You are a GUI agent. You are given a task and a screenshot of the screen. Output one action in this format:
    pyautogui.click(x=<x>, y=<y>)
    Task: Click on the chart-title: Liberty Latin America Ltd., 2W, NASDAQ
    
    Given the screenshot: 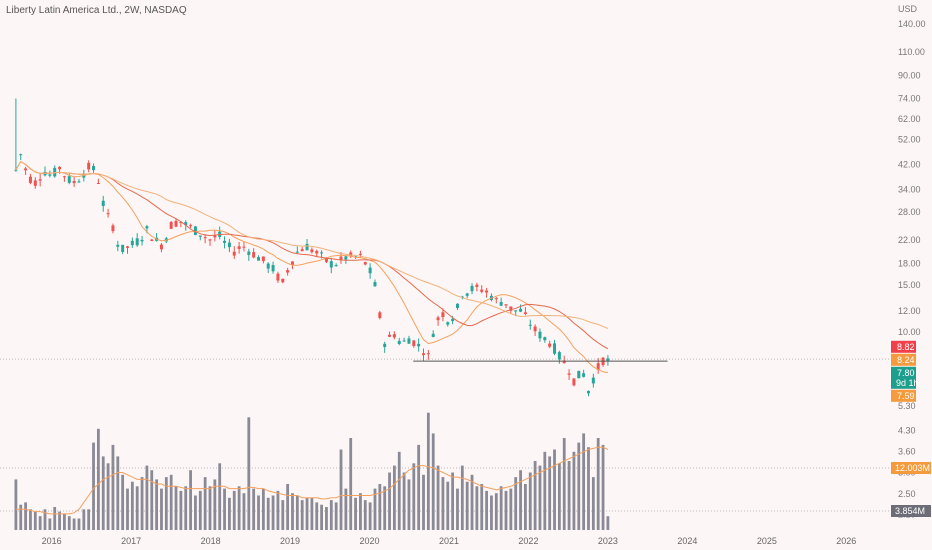 What is the action you would take?
    pyautogui.click(x=96, y=10)
    